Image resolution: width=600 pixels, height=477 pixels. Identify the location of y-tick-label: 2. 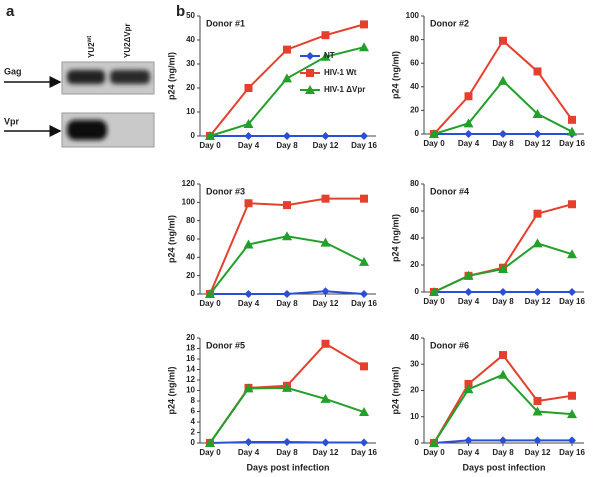
(193, 432).